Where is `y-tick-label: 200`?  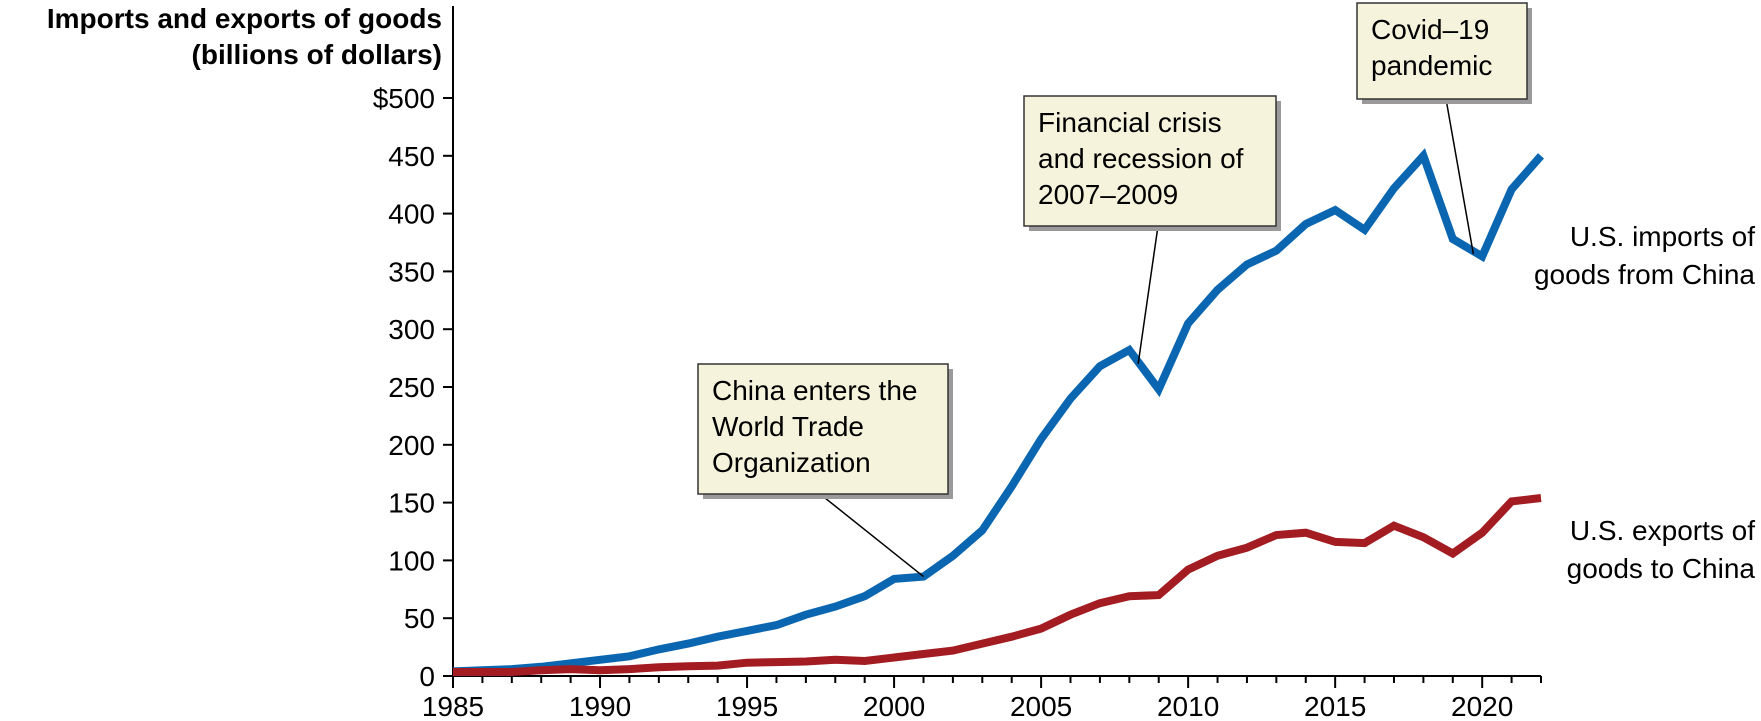
y-tick-label: 200 is located at coordinates (411, 445).